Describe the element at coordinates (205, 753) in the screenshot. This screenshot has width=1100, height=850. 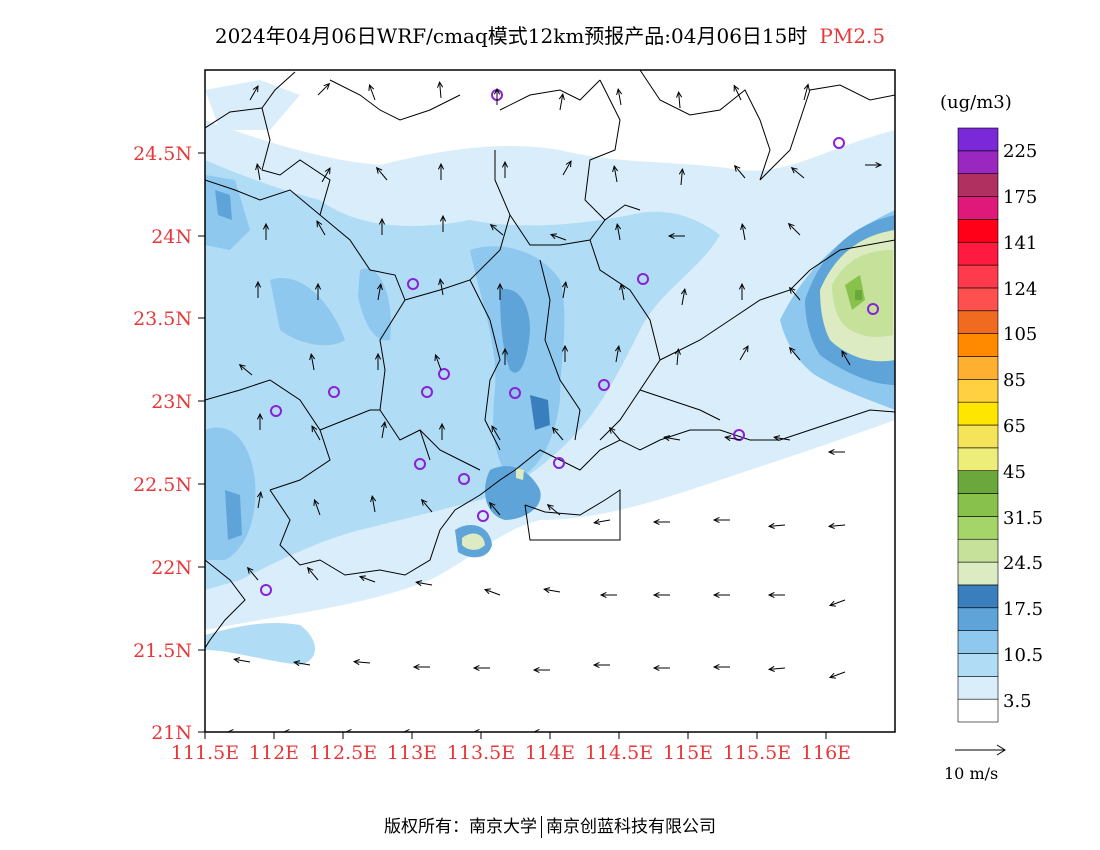
I see `lon-tick-label: 111.5E` at that location.